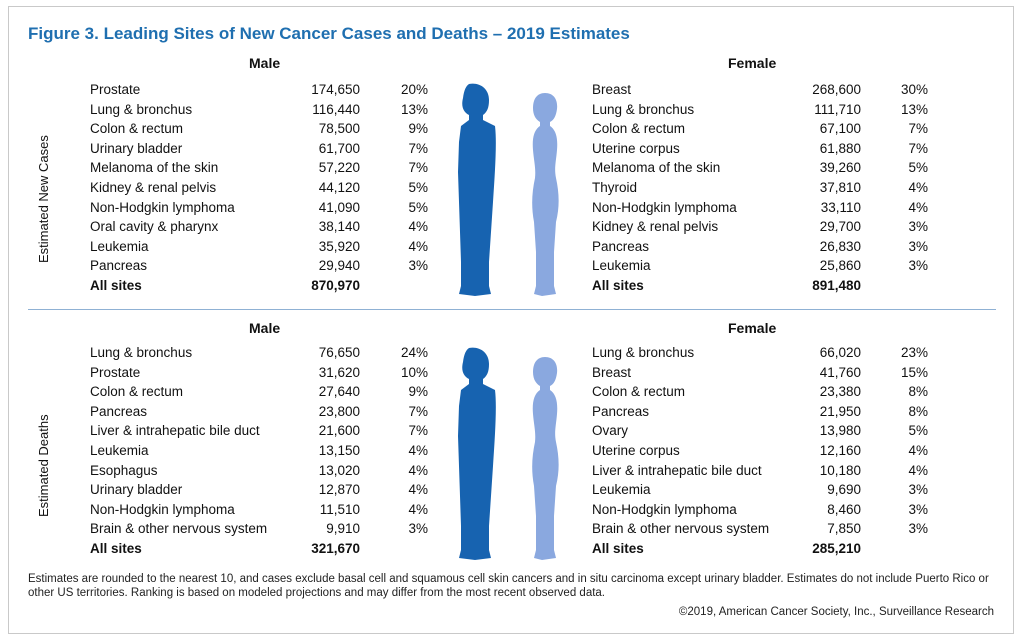 This screenshot has width=1024, height=644. Describe the element at coordinates (681, 529) in the screenshot. I see `site-name: Brain & other nervous system` at that location.